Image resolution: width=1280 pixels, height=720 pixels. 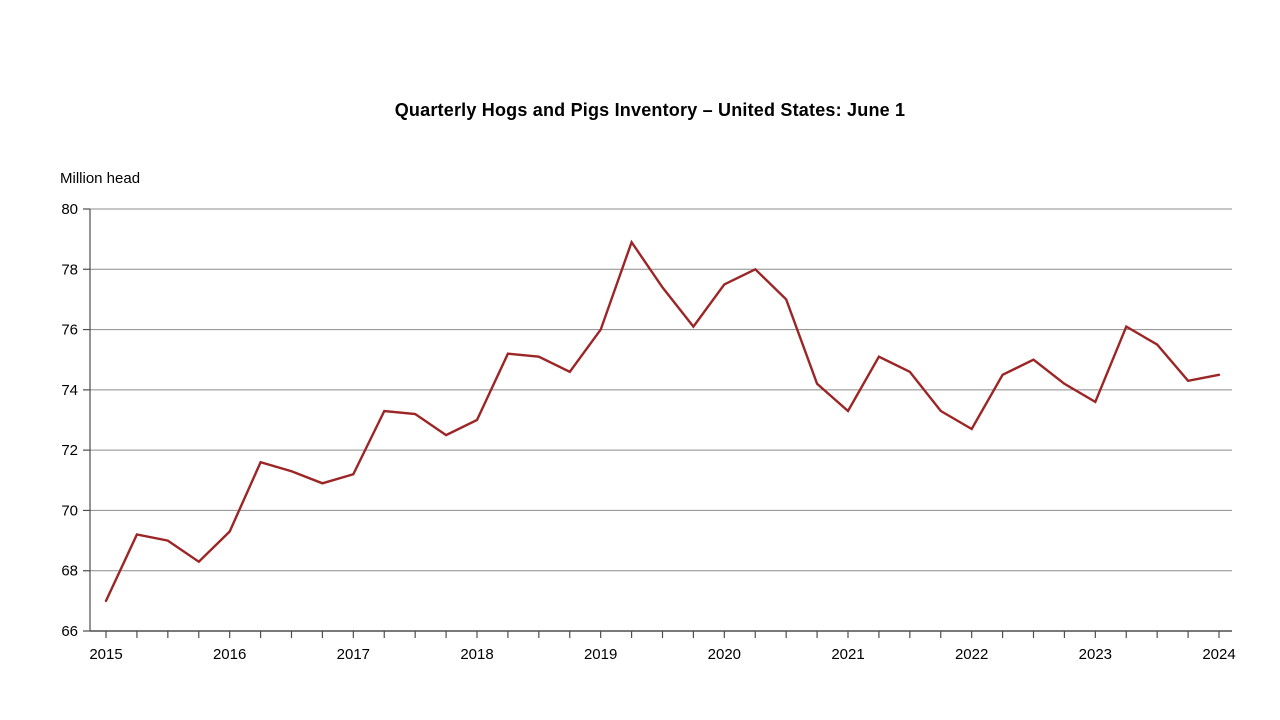 I want to click on x-axis-year-label: 2015, so click(x=105, y=654).